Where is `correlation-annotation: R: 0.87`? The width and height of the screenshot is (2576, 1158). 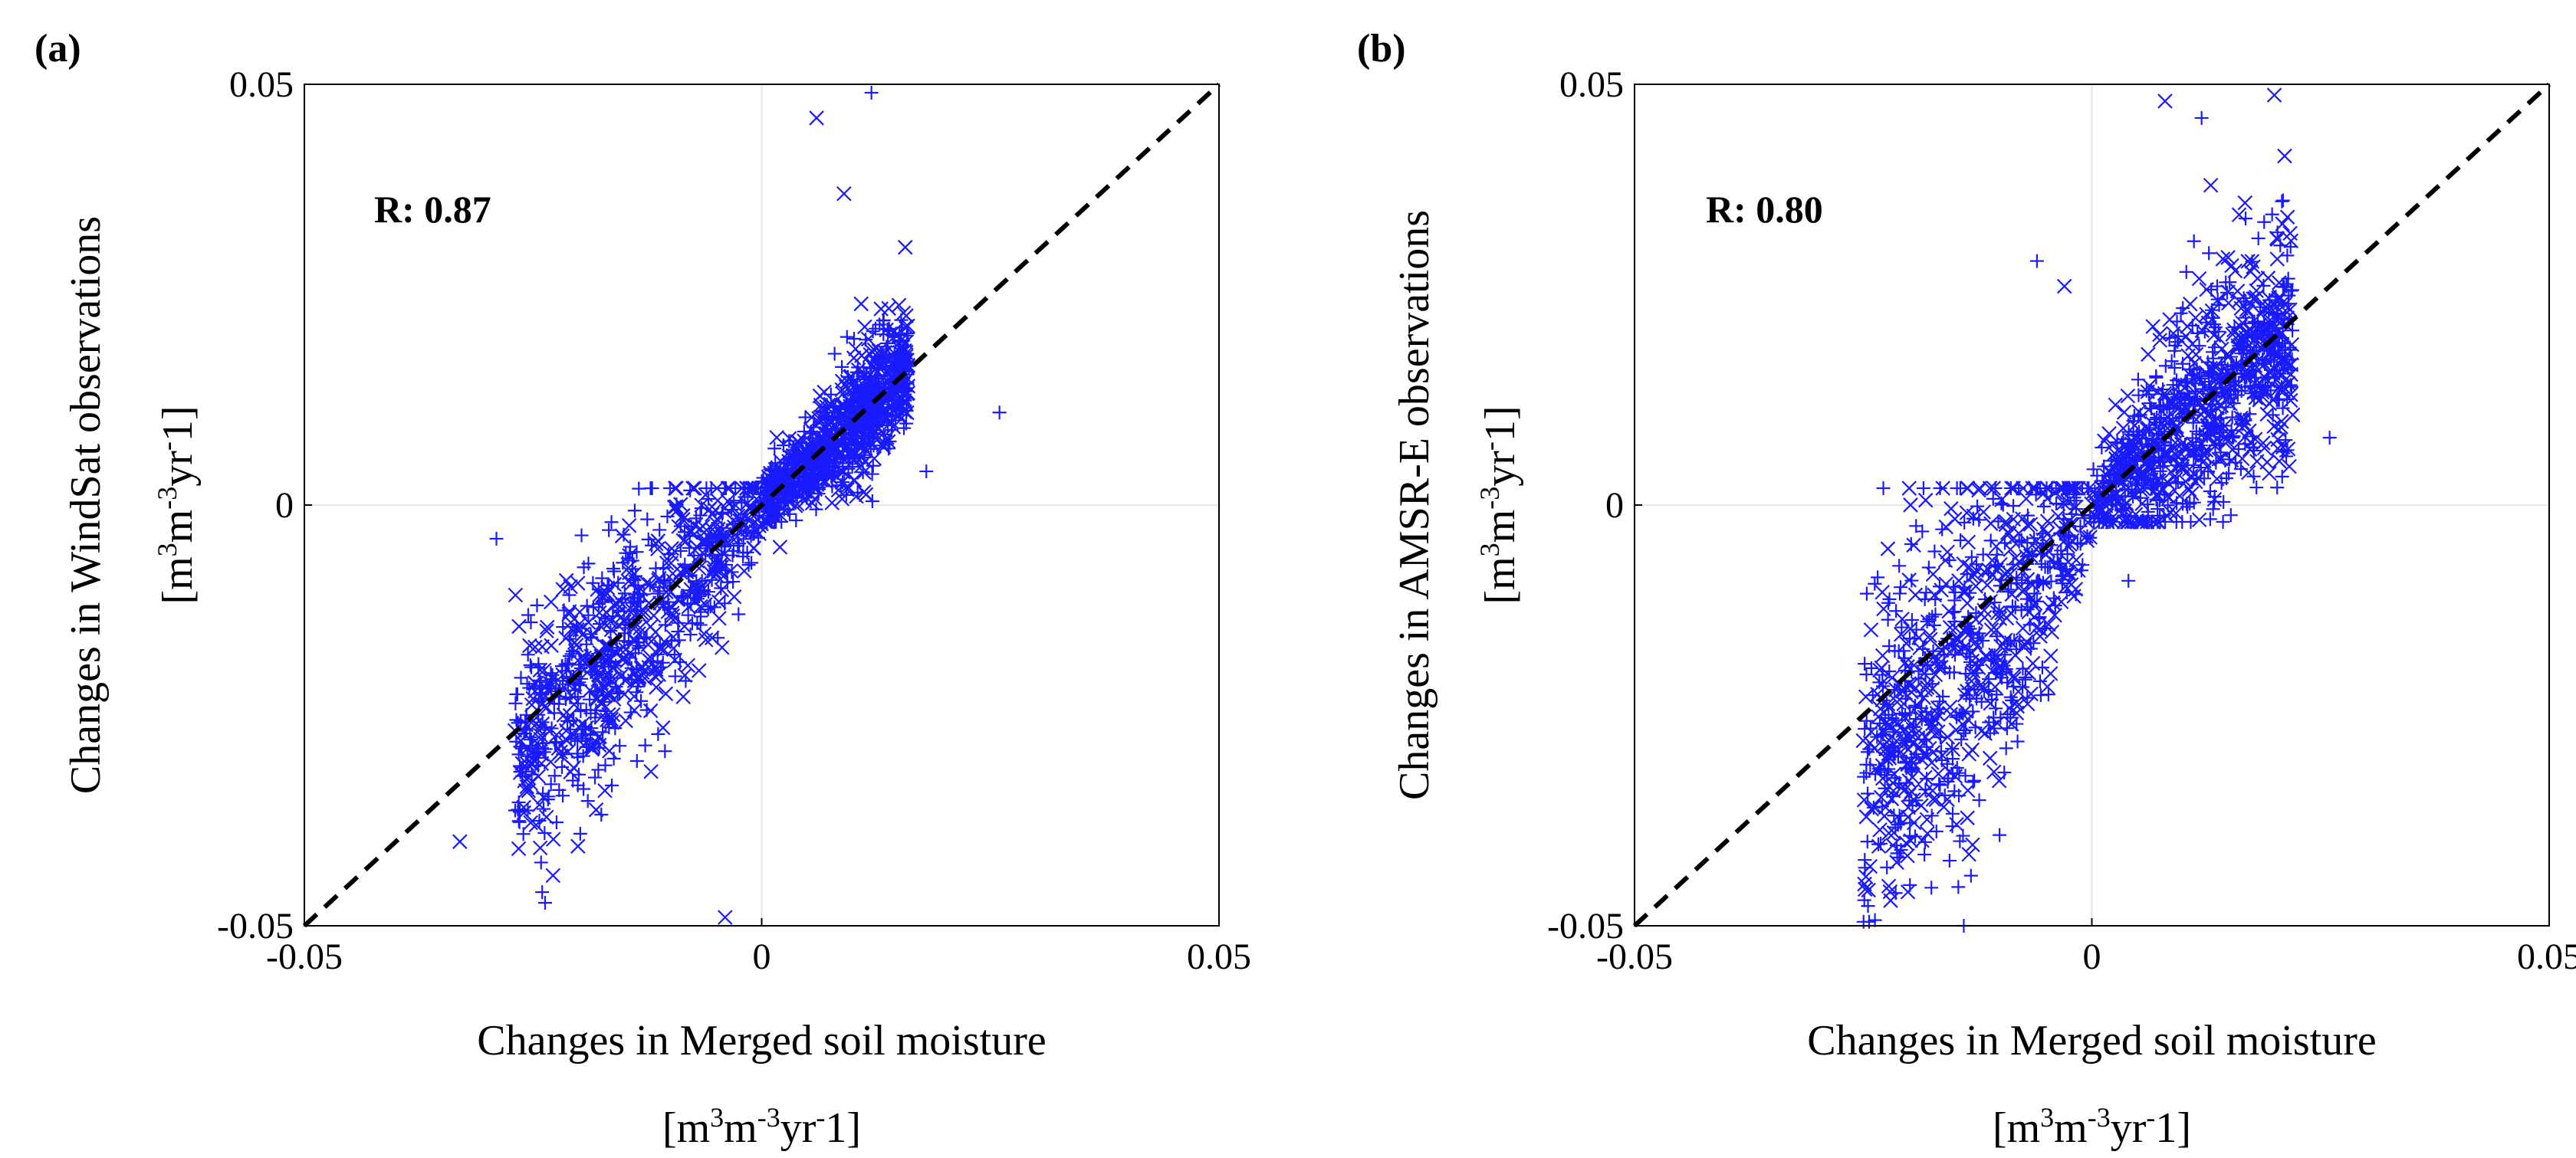
correlation-annotation: R: 0.87 is located at coordinates (433, 210).